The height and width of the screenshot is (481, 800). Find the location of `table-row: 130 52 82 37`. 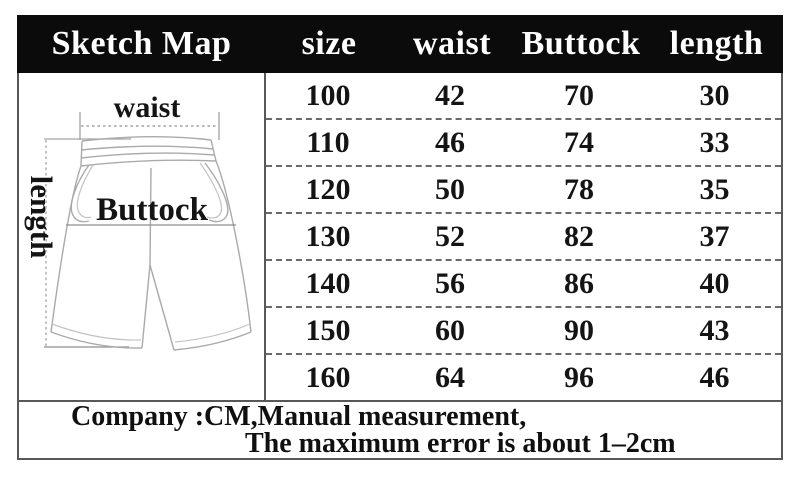

table-row: 130 52 82 37 is located at coordinates (523, 237).